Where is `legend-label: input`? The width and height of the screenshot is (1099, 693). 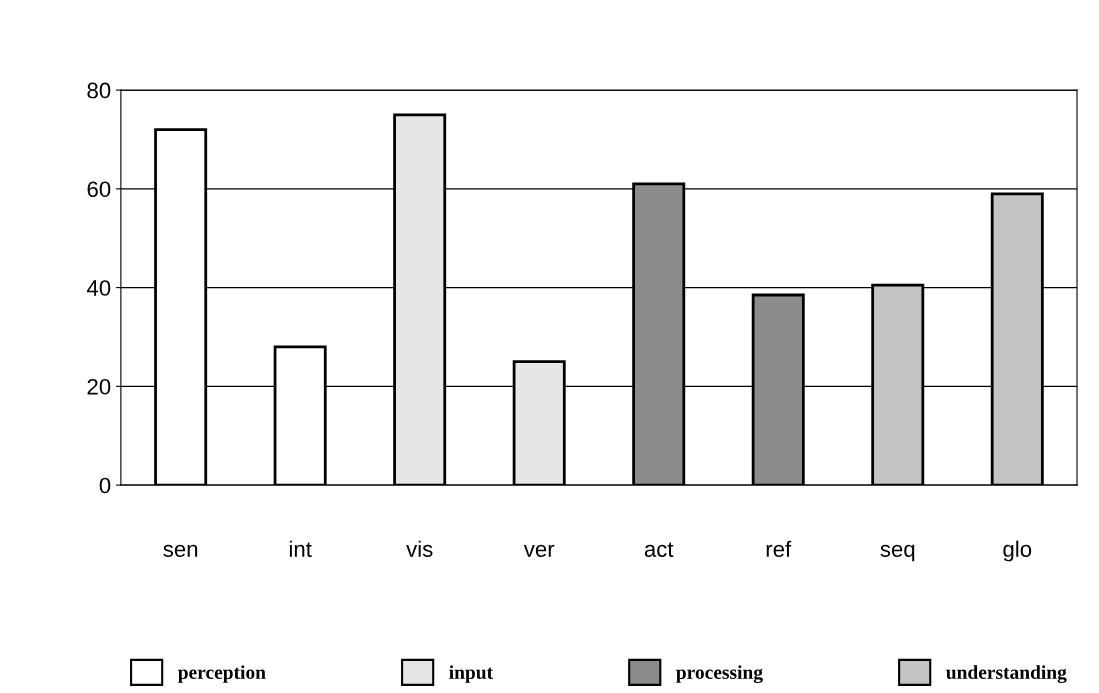 legend-label: input is located at coordinates (471, 674).